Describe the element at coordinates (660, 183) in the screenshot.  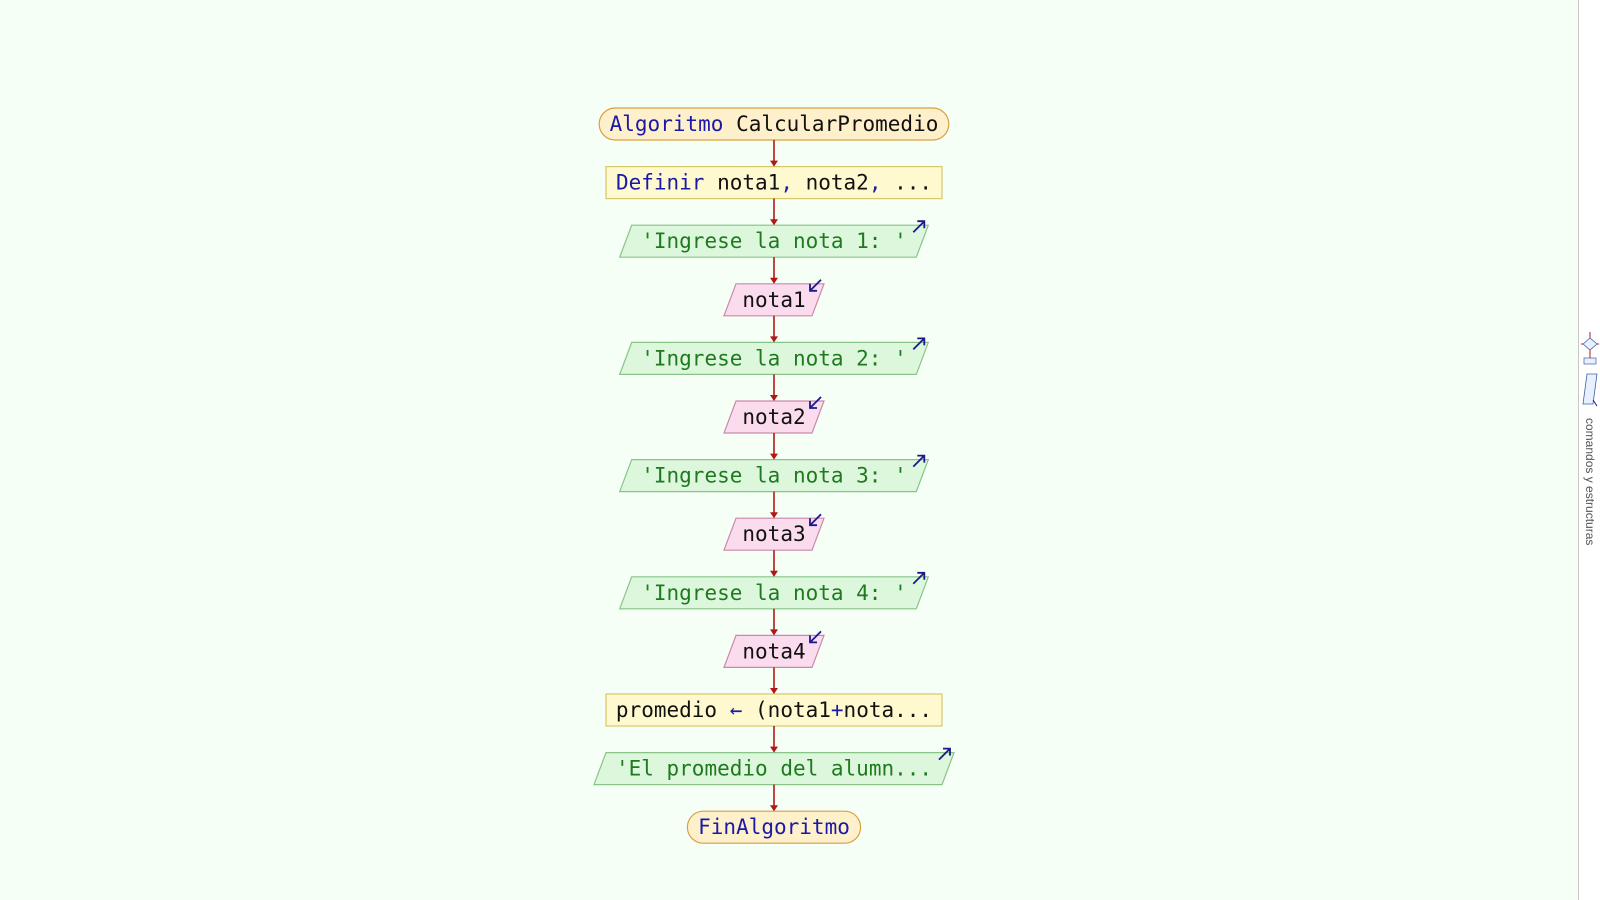
I see `text-part: Definir` at that location.